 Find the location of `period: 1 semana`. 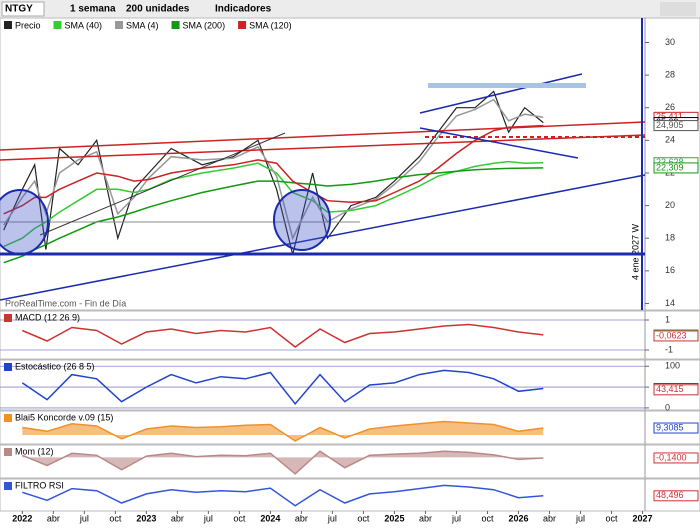

period: 1 semana is located at coordinates (93, 9).